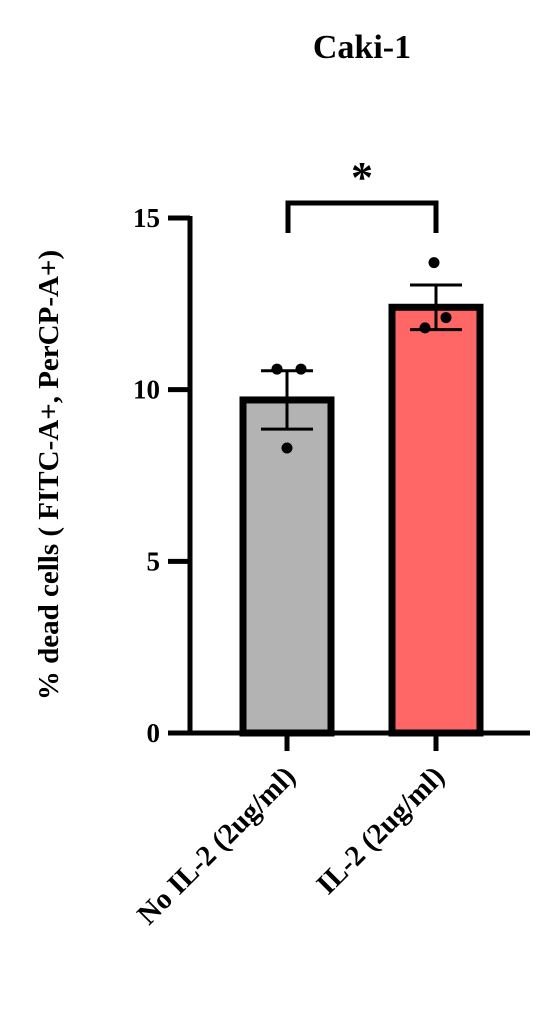  Describe the element at coordinates (154, 561) in the screenshot. I see `y-tick-label: 5` at that location.